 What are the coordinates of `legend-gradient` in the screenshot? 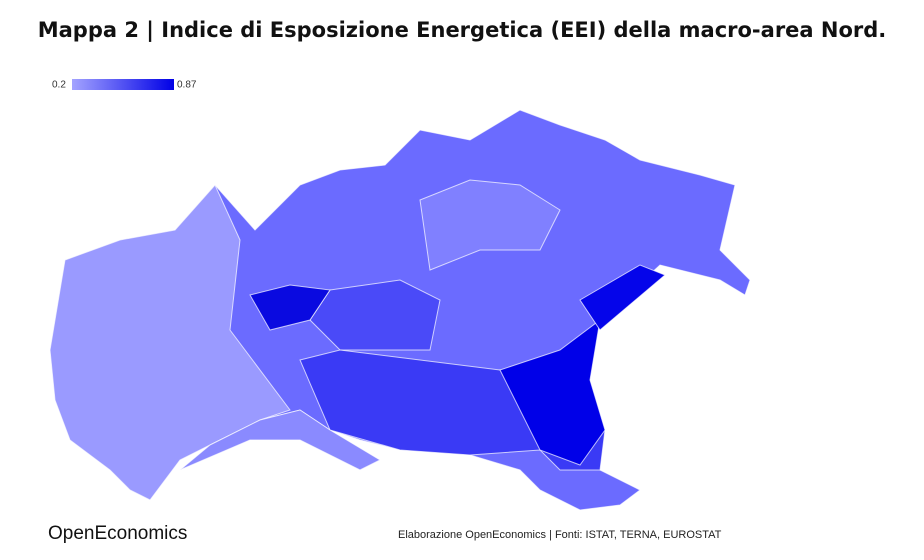 It's located at (123, 84).